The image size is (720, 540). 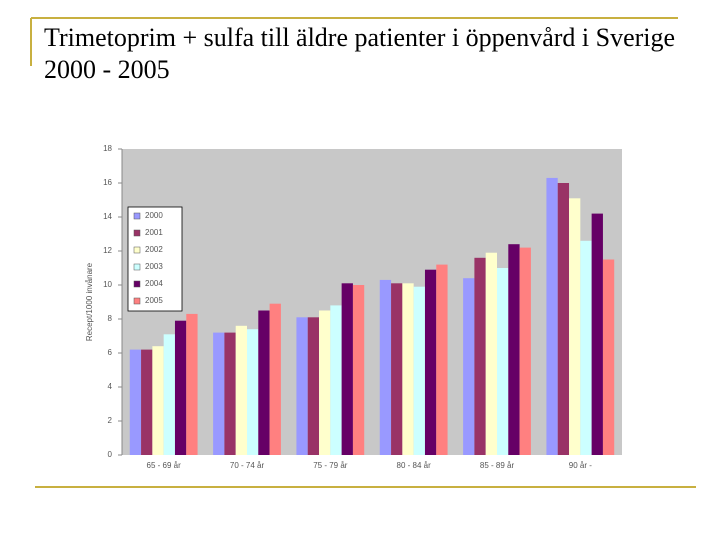 I want to click on x-tick-label: 65 - 69 år, so click(x=164, y=465).